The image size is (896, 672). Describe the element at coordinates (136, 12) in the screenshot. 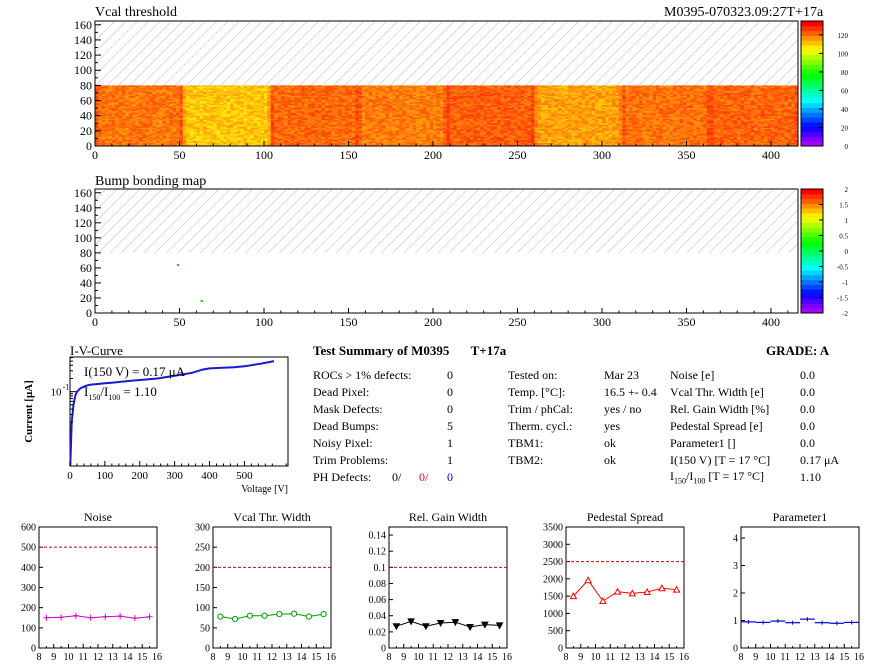

I see `vcal-map-title: Vcal threshold` at that location.